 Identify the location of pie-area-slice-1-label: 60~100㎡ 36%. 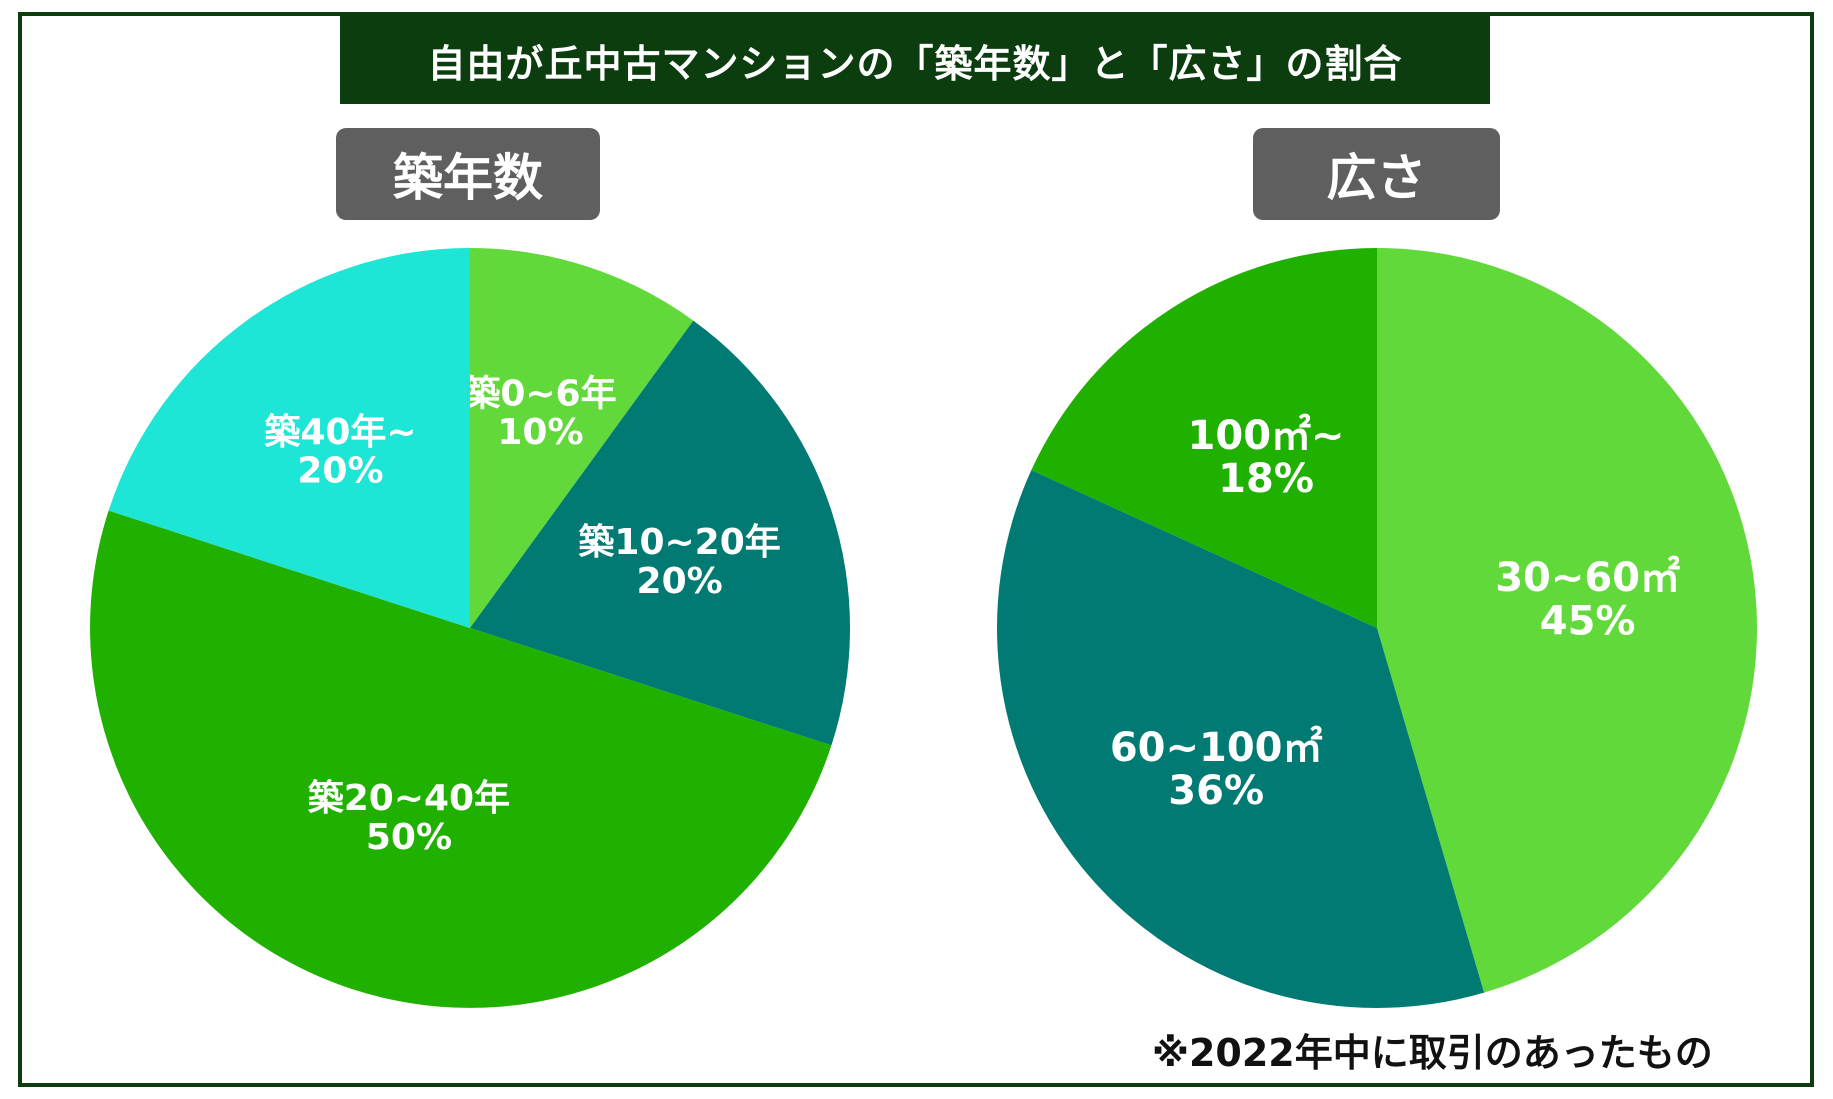
(1216, 769).